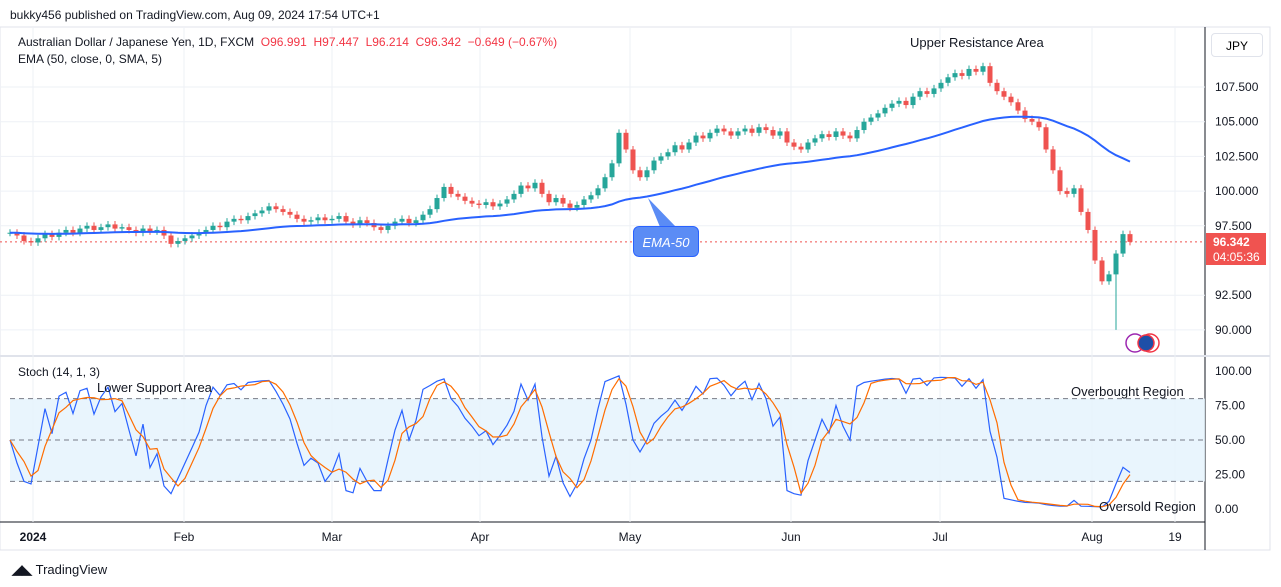 The image size is (1281, 587). Describe the element at coordinates (1231, 242) in the screenshot. I see `current-price: 96.342` at that location.